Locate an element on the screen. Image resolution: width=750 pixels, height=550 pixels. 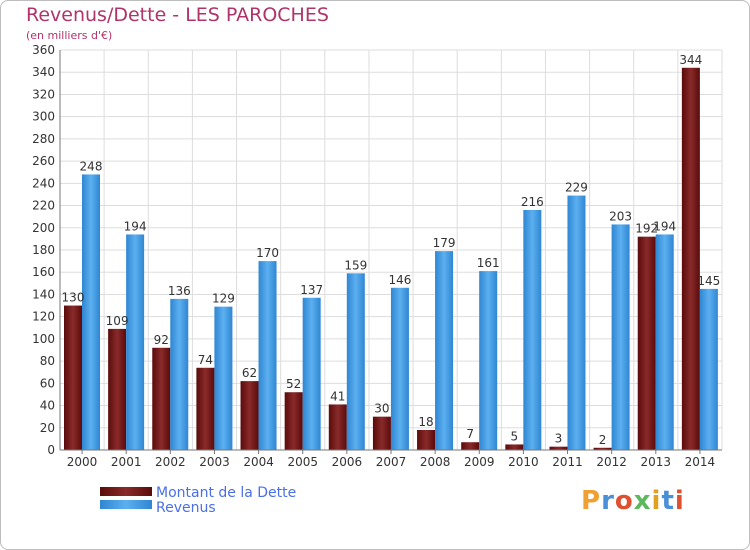
value-label-revenus: 179 is located at coordinates (444, 243).